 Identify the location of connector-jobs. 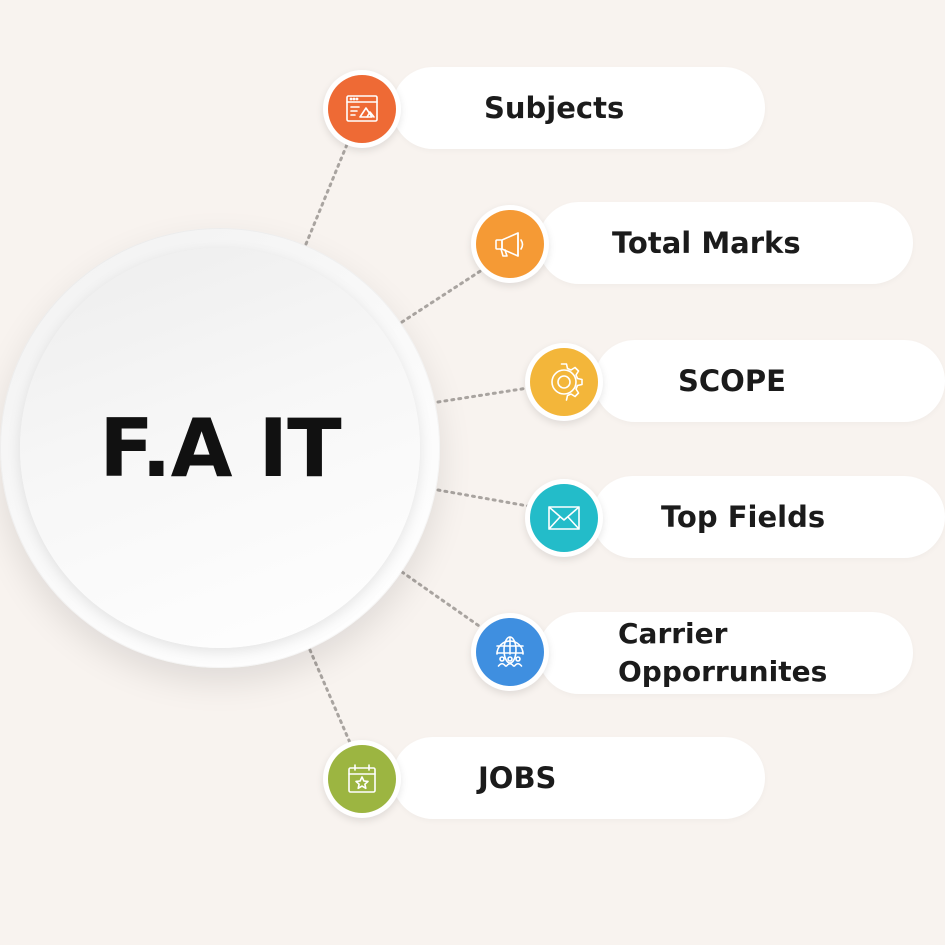
(332, 701).